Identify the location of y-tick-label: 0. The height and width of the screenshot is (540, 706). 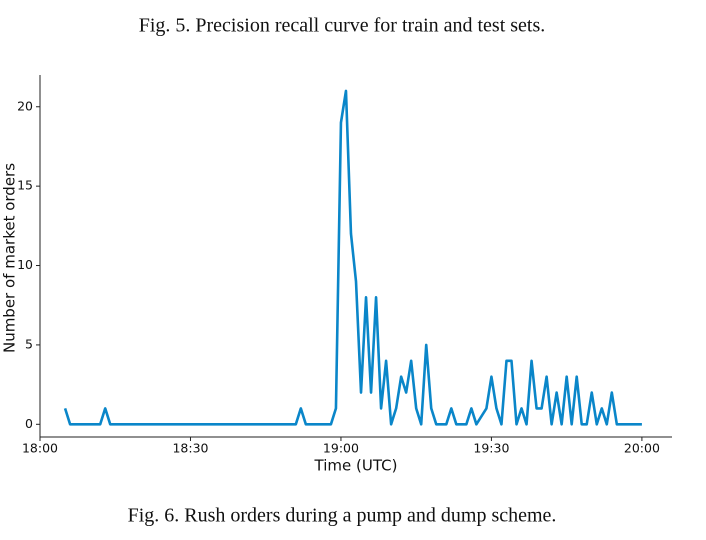
(29, 423).